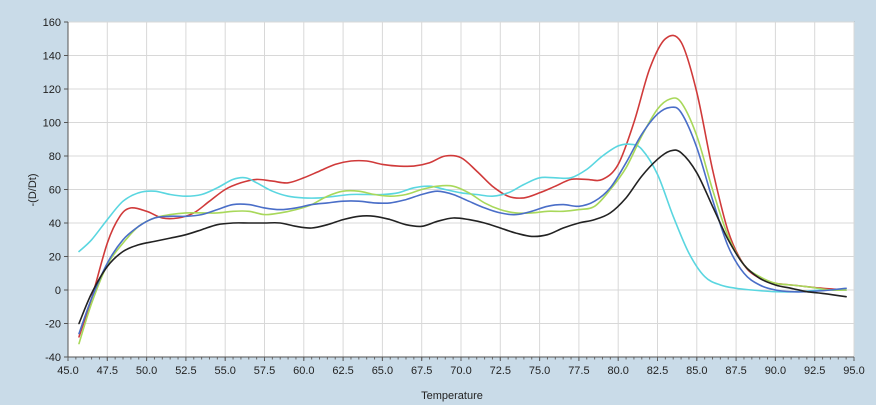  I want to click on x-tick-label: 47.5, so click(107, 371).